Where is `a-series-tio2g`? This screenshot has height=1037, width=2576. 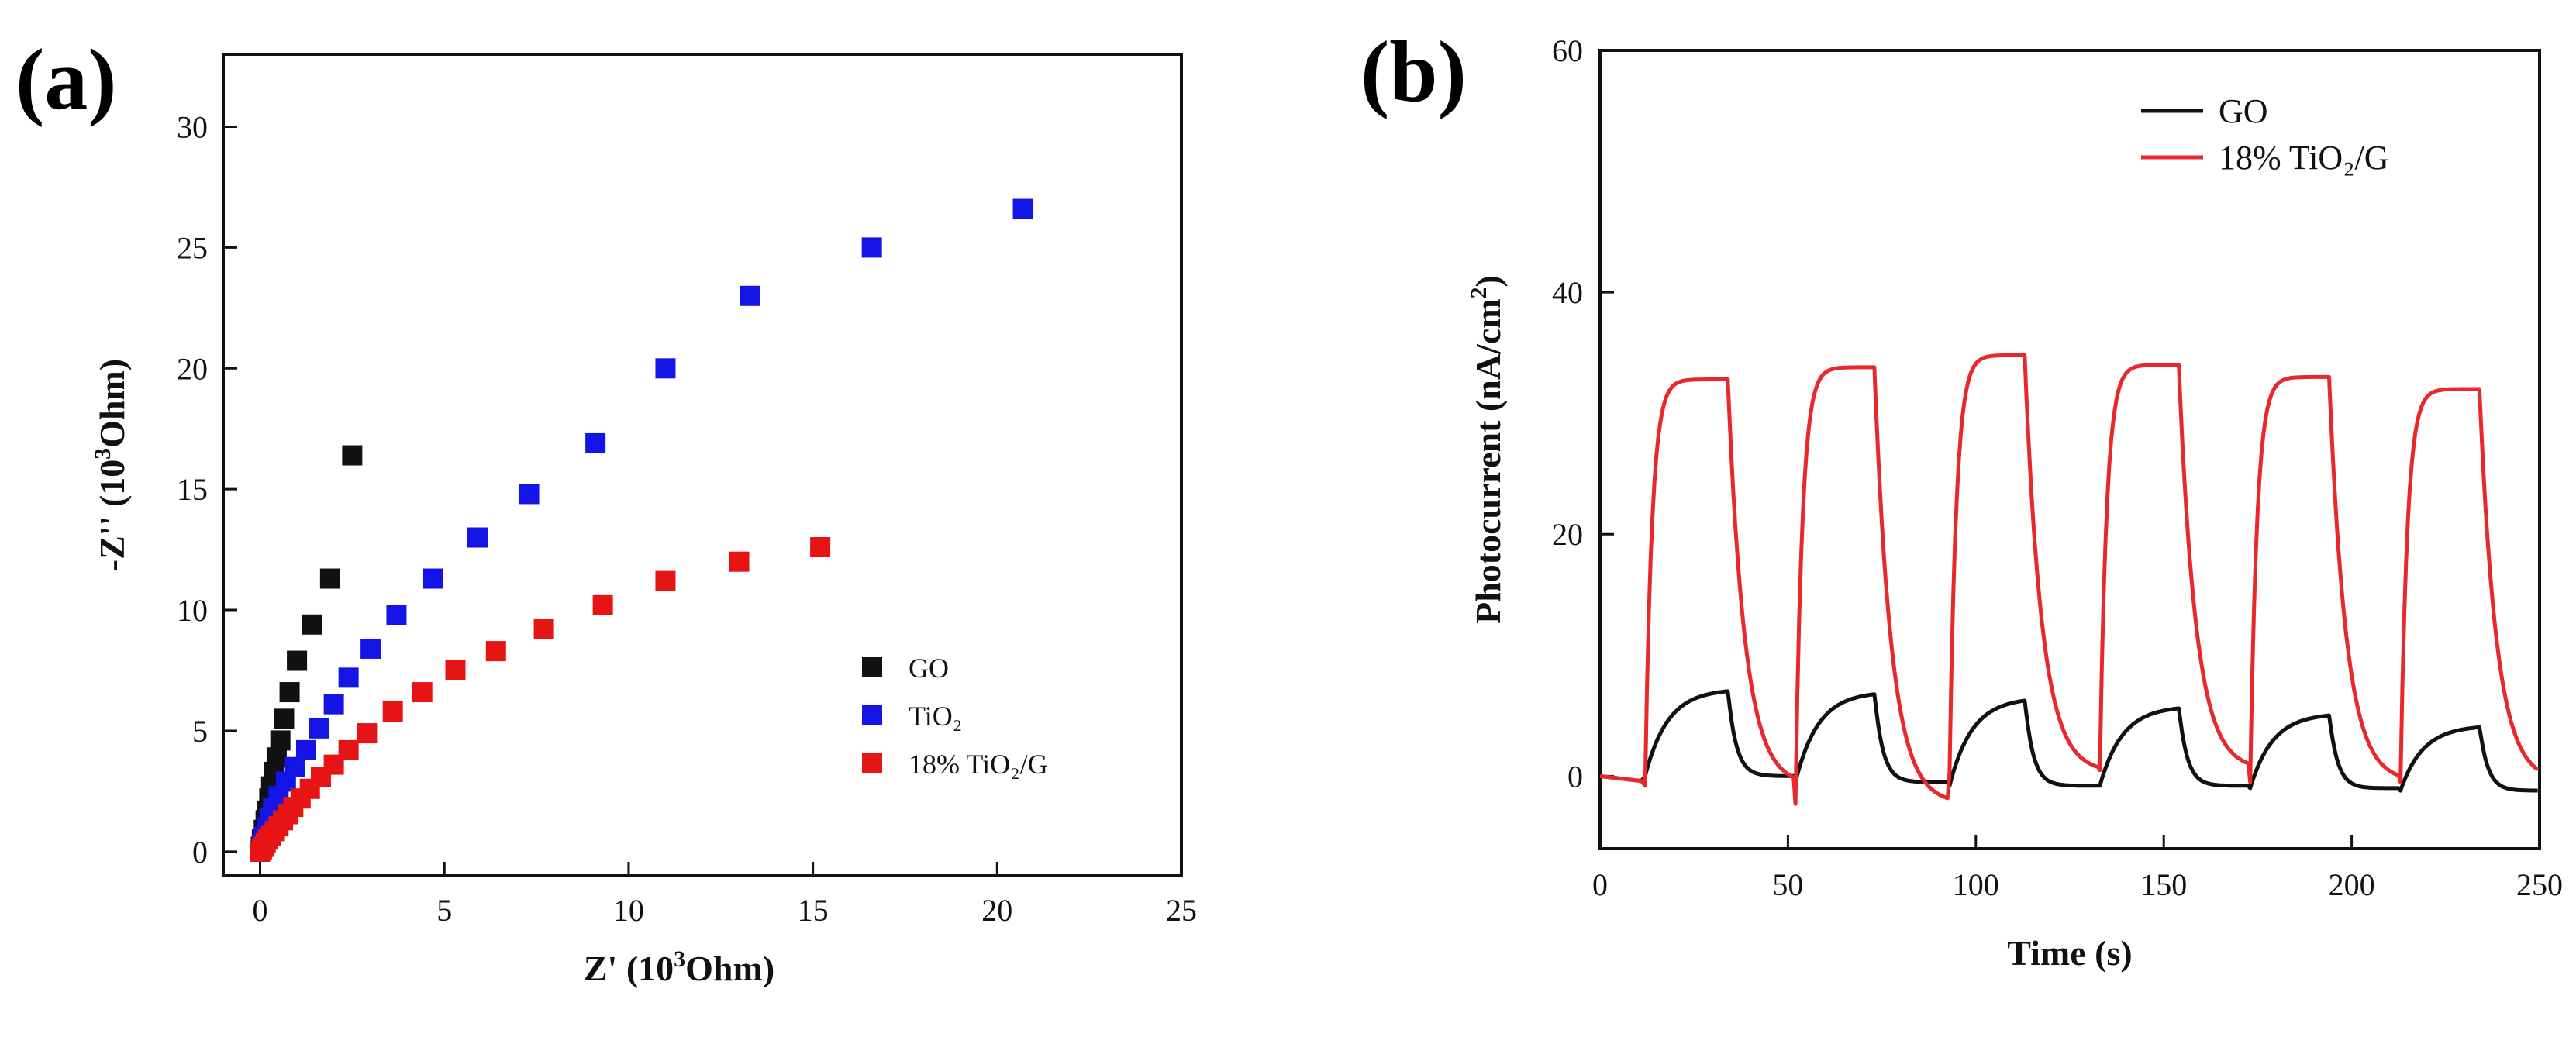
a-series-tio2g is located at coordinates (540, 699).